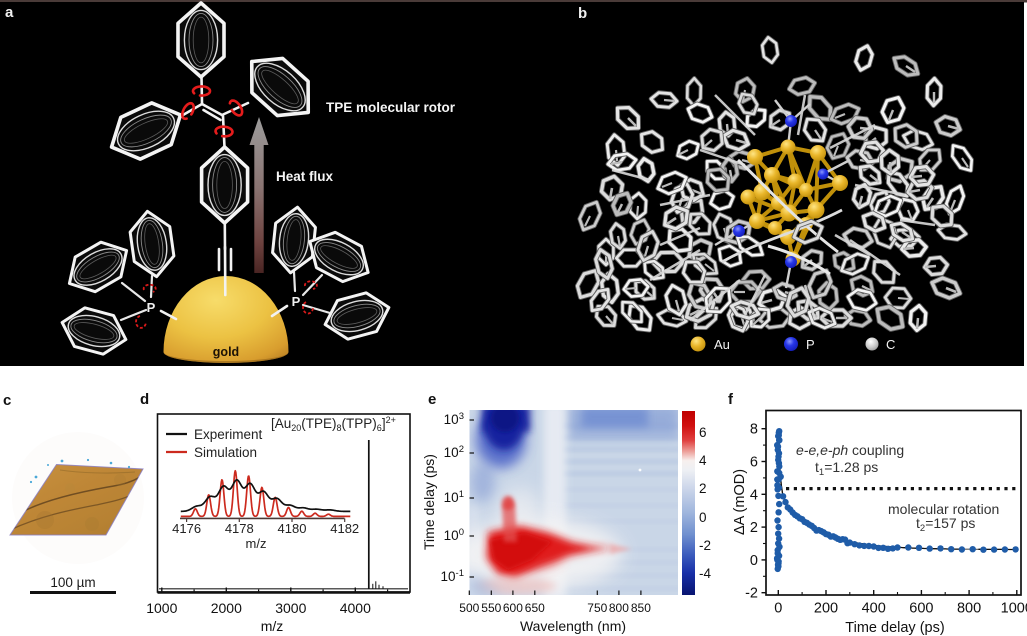  I want to click on svg-text: 500, so click(469, 608).